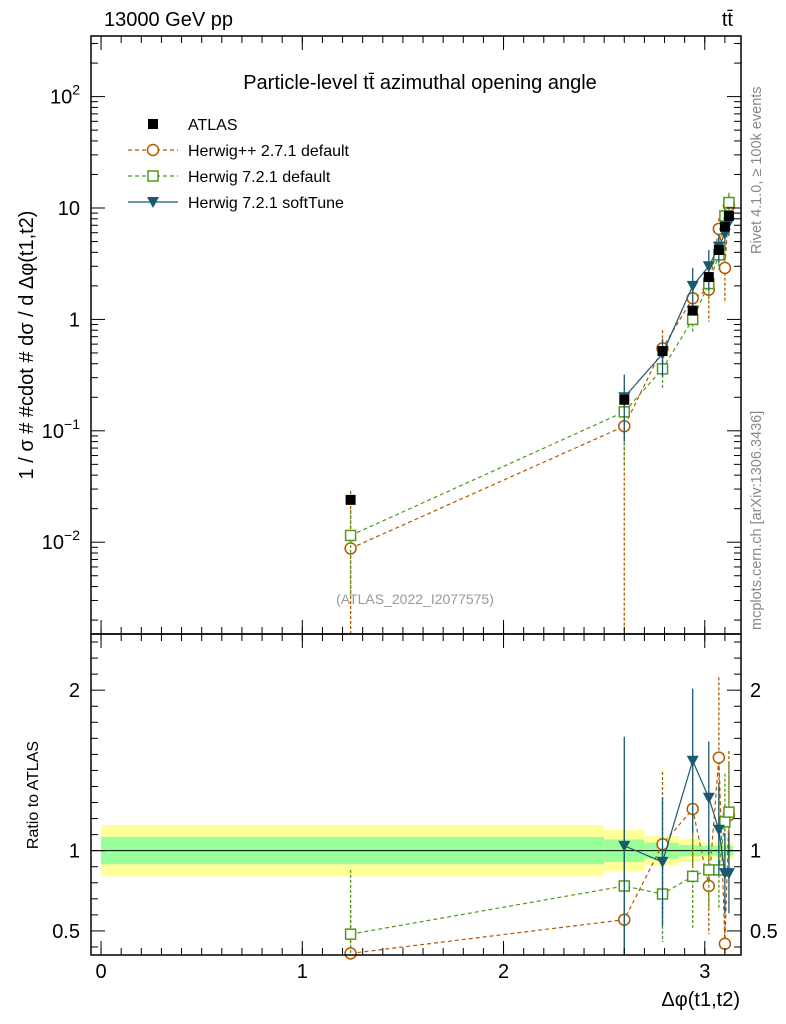 Image resolution: width=786 pixels, height=1024 pixels. What do you see at coordinates (74, 691) in the screenshot?
I see `ratio-y-tick-label-left: 2` at bounding box center [74, 691].